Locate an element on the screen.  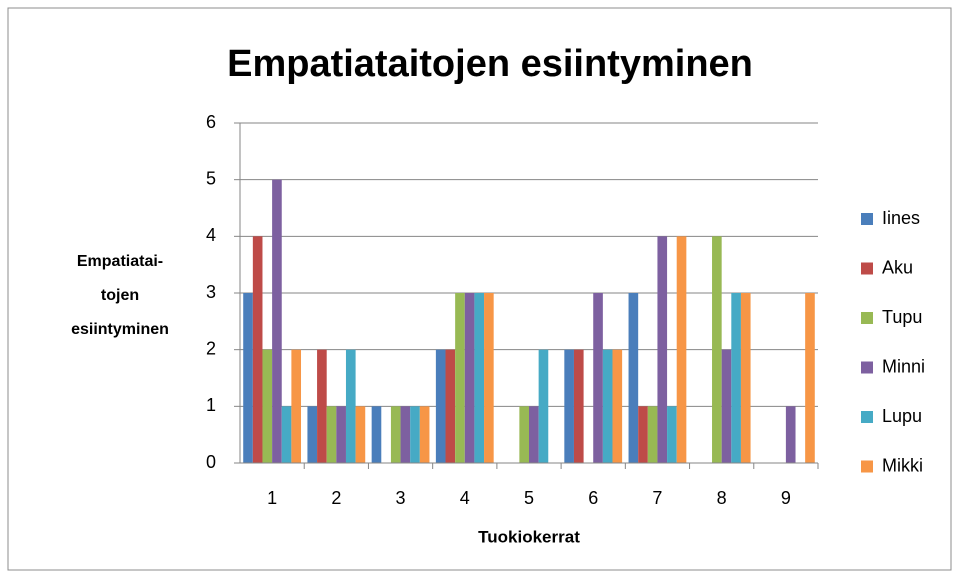
legend-label: Lupu is located at coordinates (902, 416).